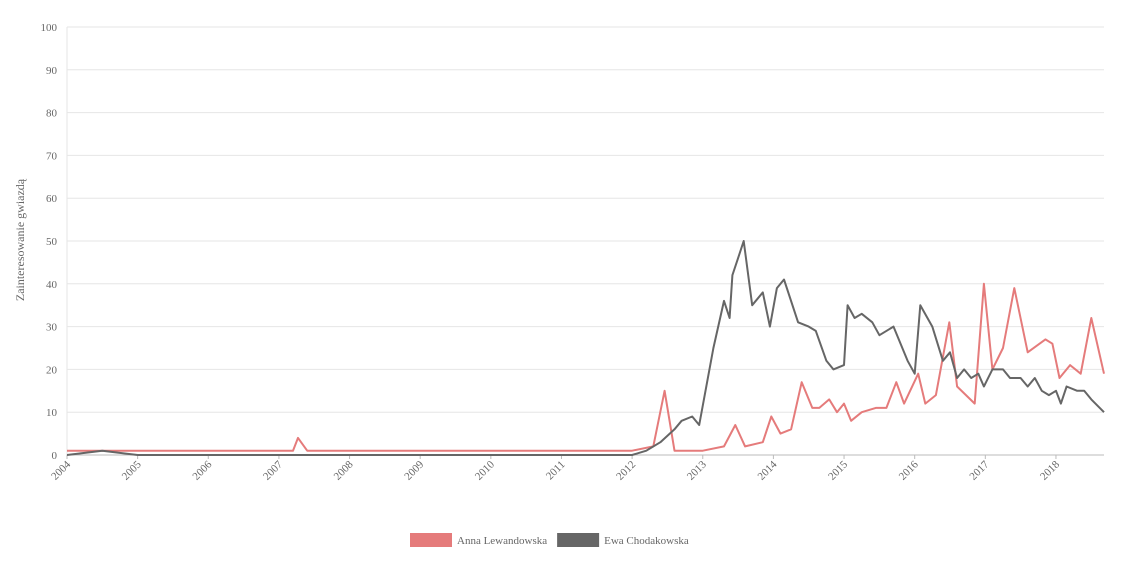 Image resolution: width=1126 pixels, height=583 pixels. I want to click on x-tick-label: 2010, so click(485, 470).